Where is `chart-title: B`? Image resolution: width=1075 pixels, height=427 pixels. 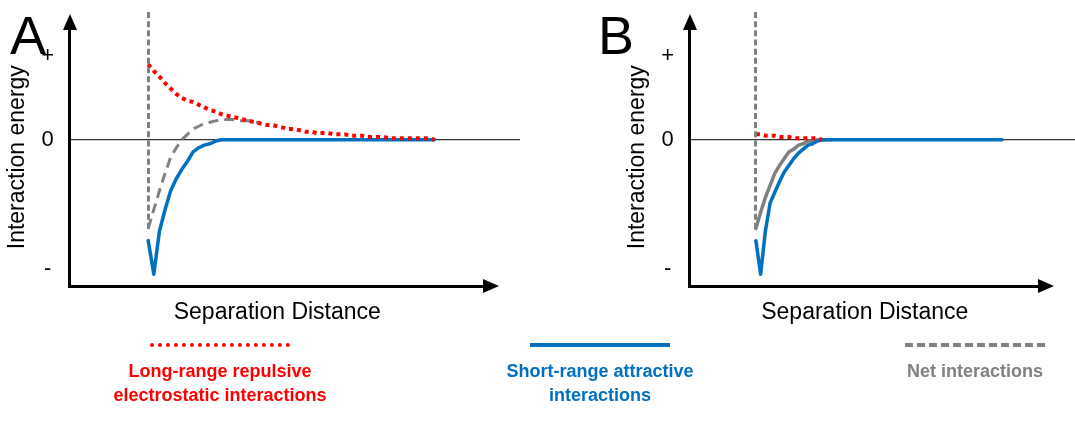
chart-title: B is located at coordinates (616, 35).